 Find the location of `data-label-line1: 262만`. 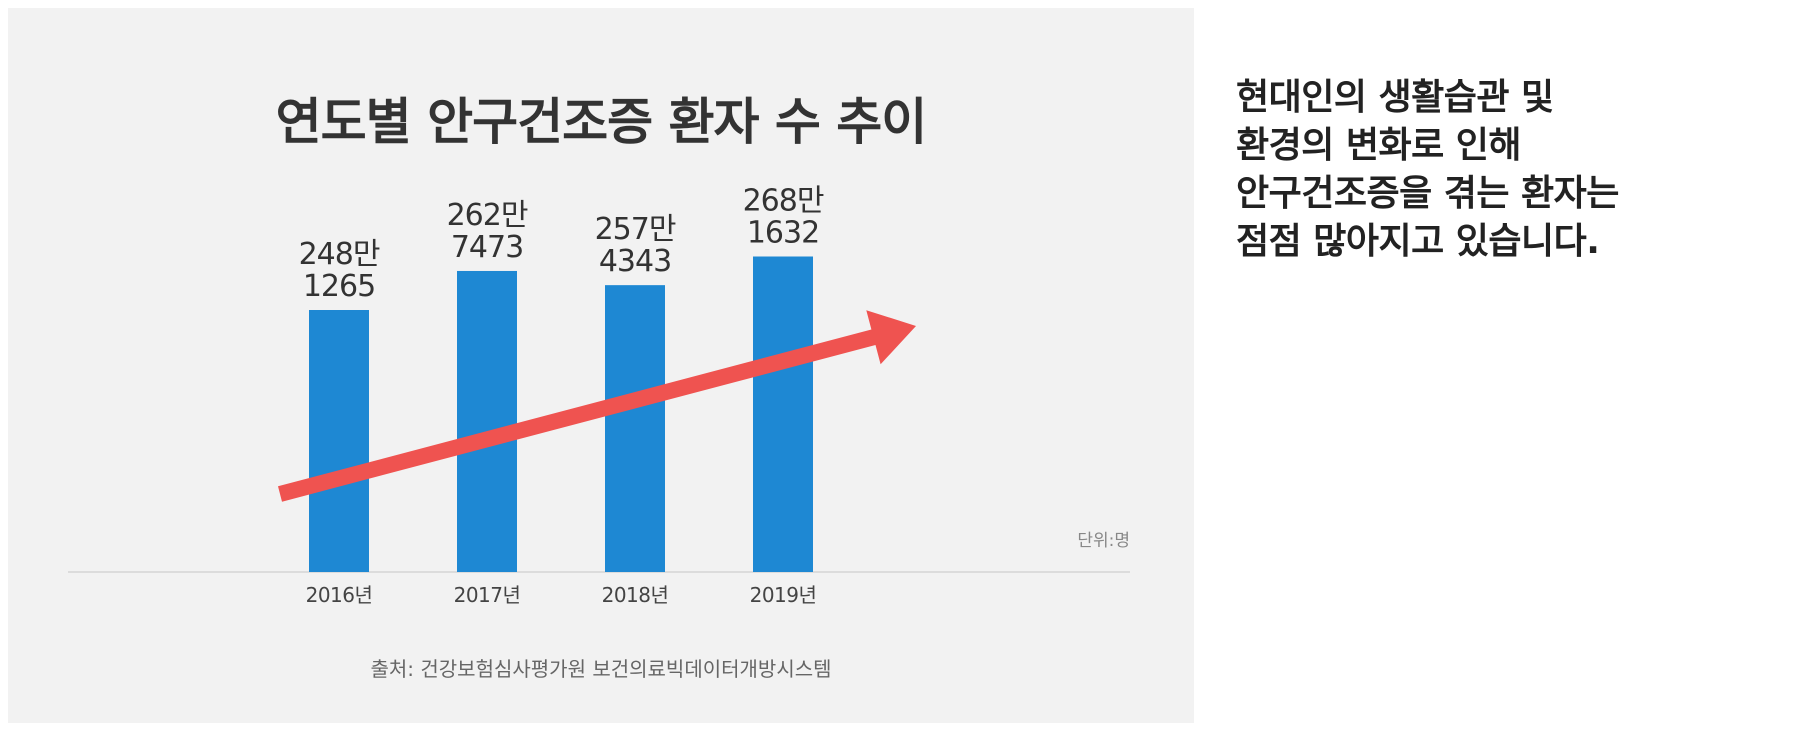

data-label-line1: 262만 is located at coordinates (487, 215).